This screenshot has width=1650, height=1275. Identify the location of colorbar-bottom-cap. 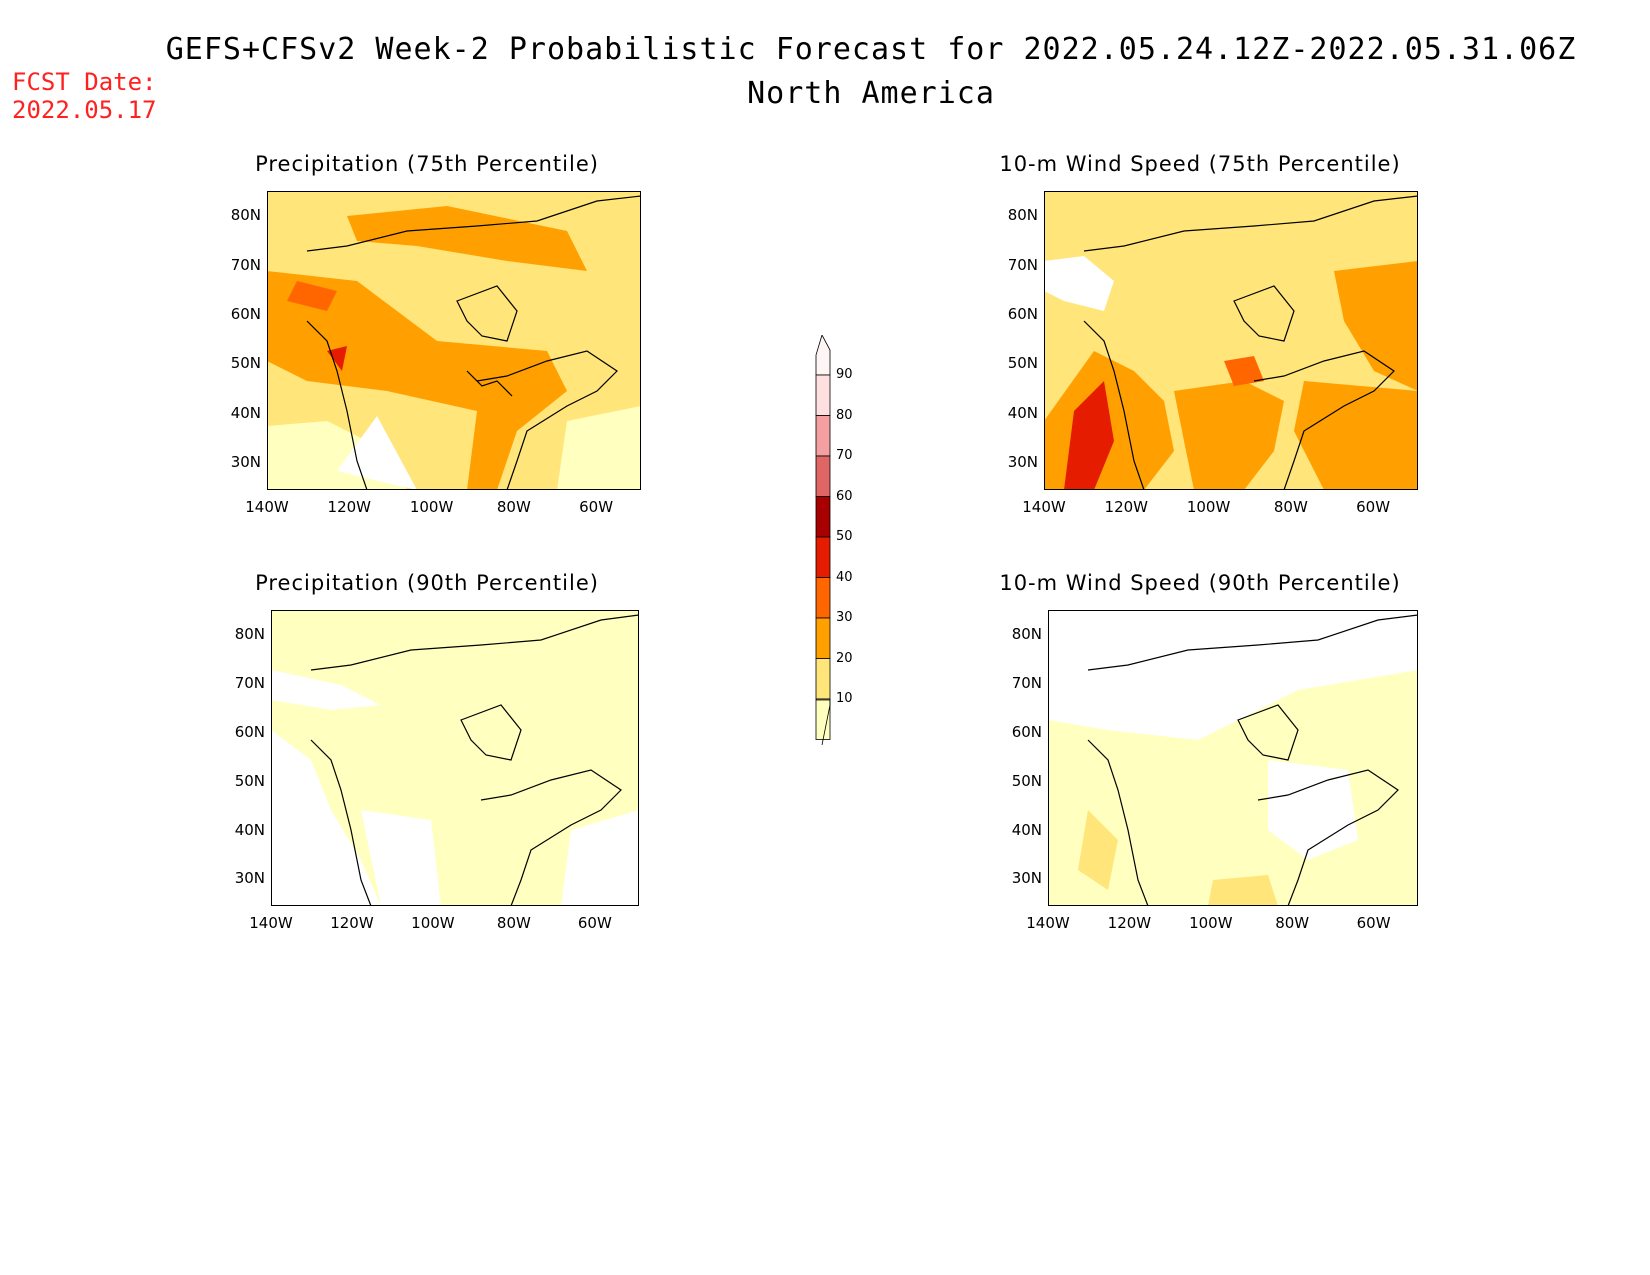
(823, 722).